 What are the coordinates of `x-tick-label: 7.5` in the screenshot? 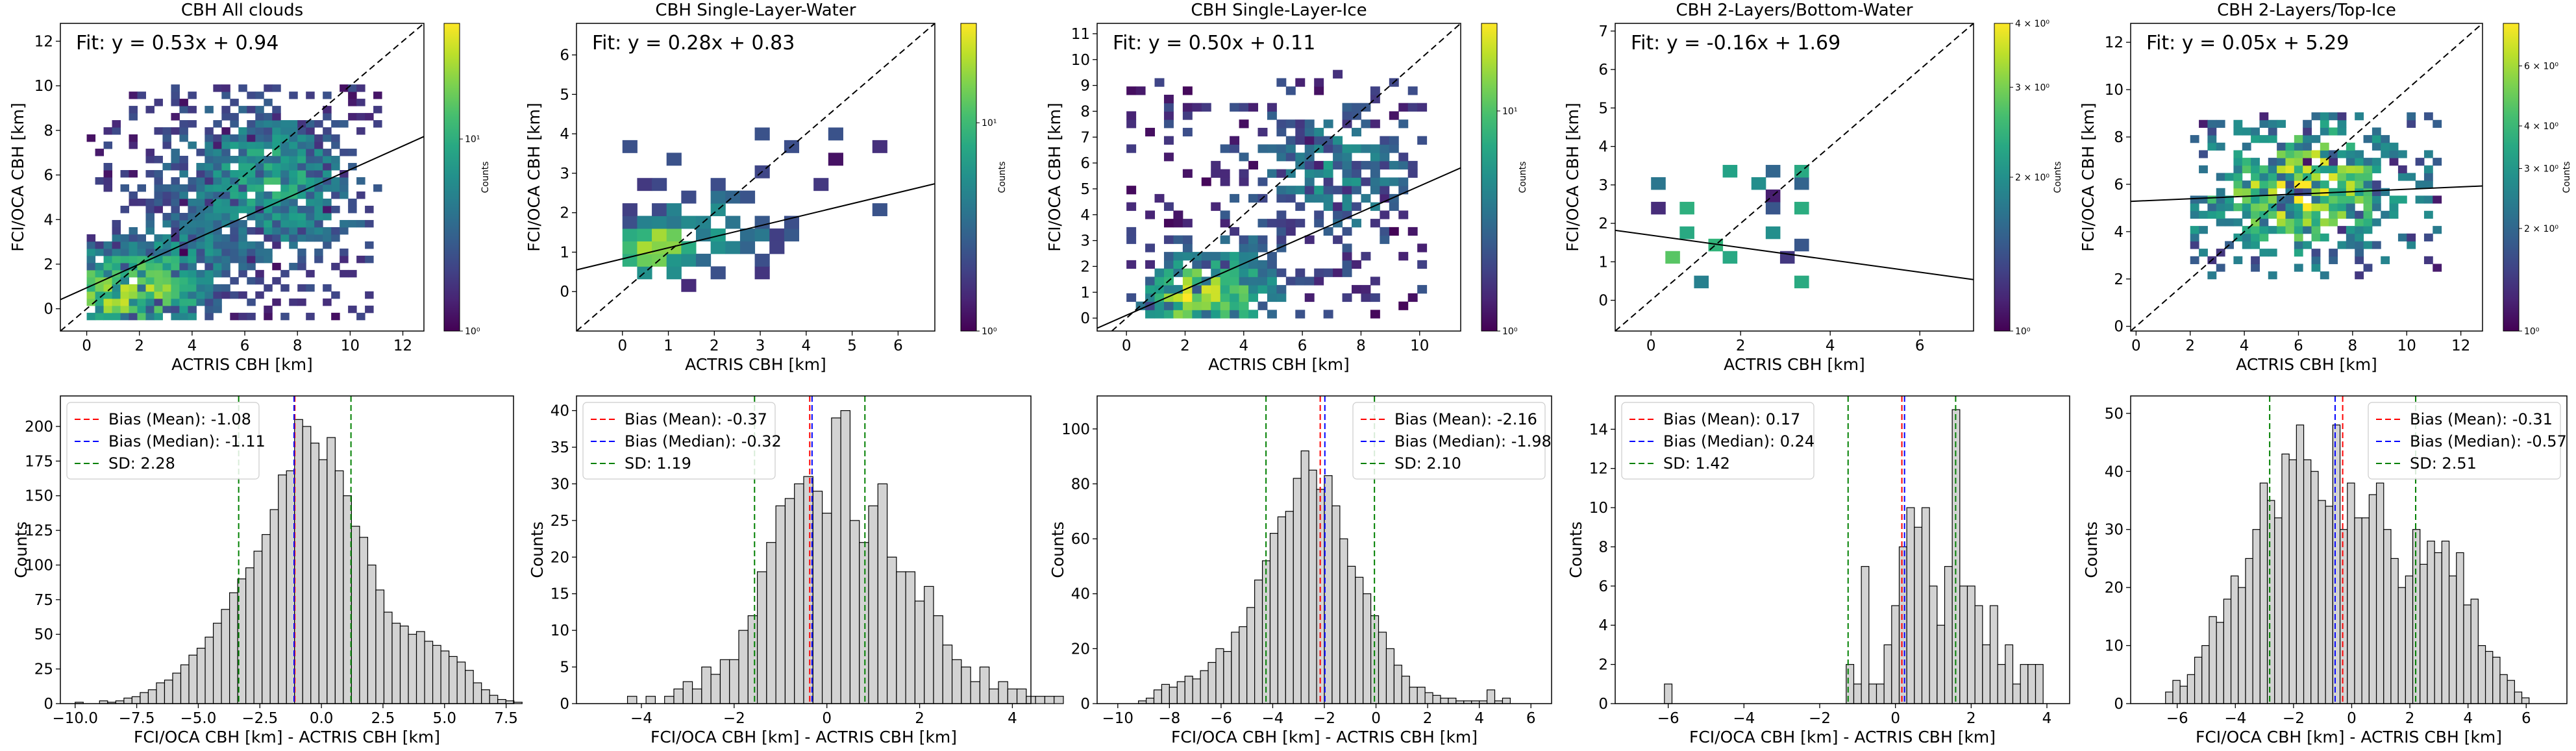 It's located at (506, 718).